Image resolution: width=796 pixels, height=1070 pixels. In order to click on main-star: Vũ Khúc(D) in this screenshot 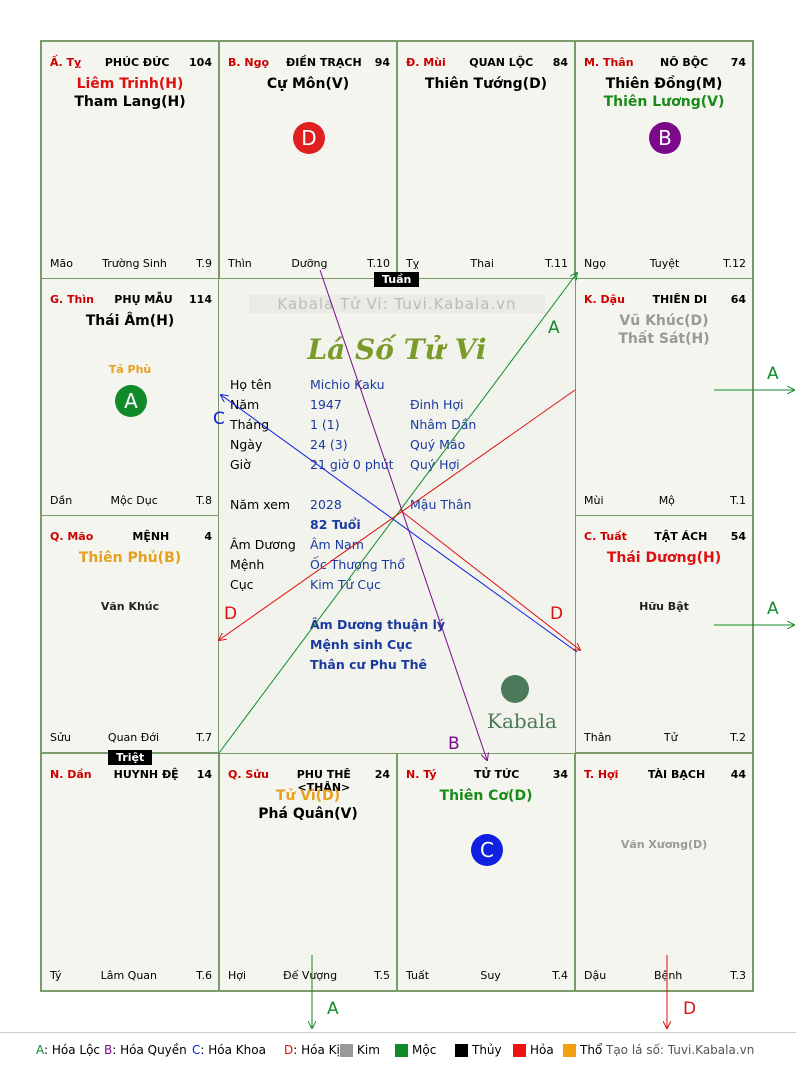, I will do `click(664, 321)`.